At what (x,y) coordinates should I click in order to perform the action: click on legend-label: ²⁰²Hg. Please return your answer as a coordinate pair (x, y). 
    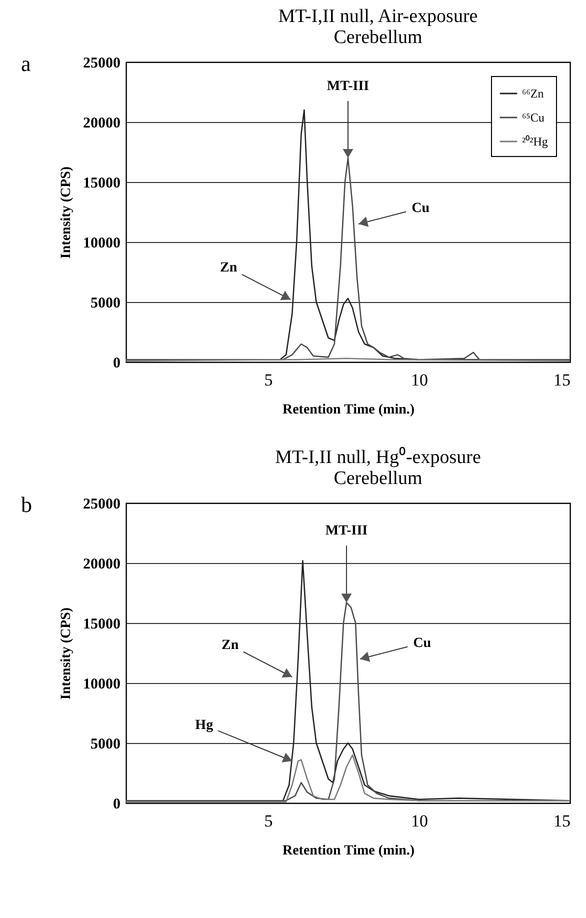
    Looking at the image, I should click on (535, 141).